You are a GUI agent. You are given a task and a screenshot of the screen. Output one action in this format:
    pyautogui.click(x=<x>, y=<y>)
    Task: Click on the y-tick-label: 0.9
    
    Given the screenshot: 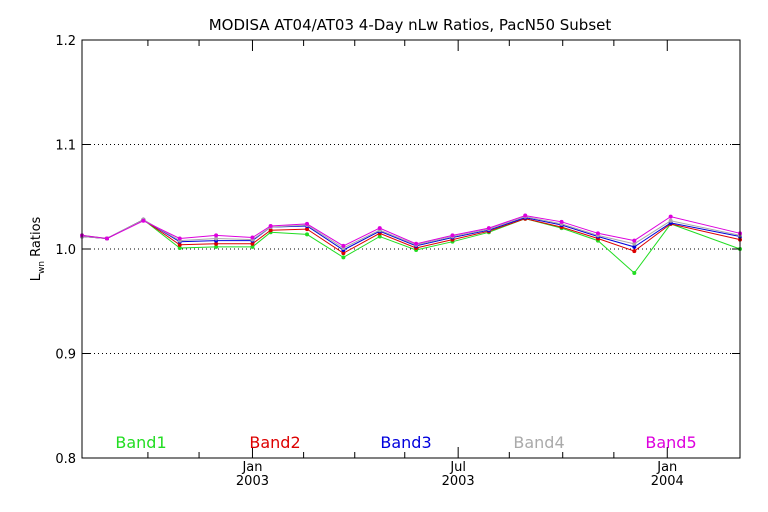 What is the action you would take?
    pyautogui.click(x=65, y=355)
    